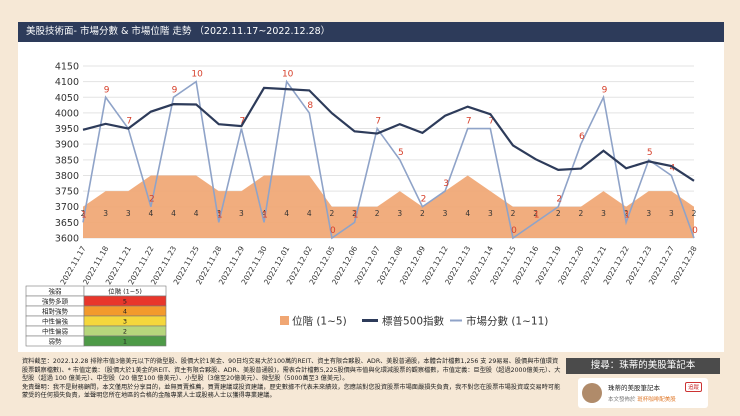 The height and width of the screenshot is (416, 740). Describe the element at coordinates (67, 82) in the screenshot. I see `y-tick-label: 4100` at that location.